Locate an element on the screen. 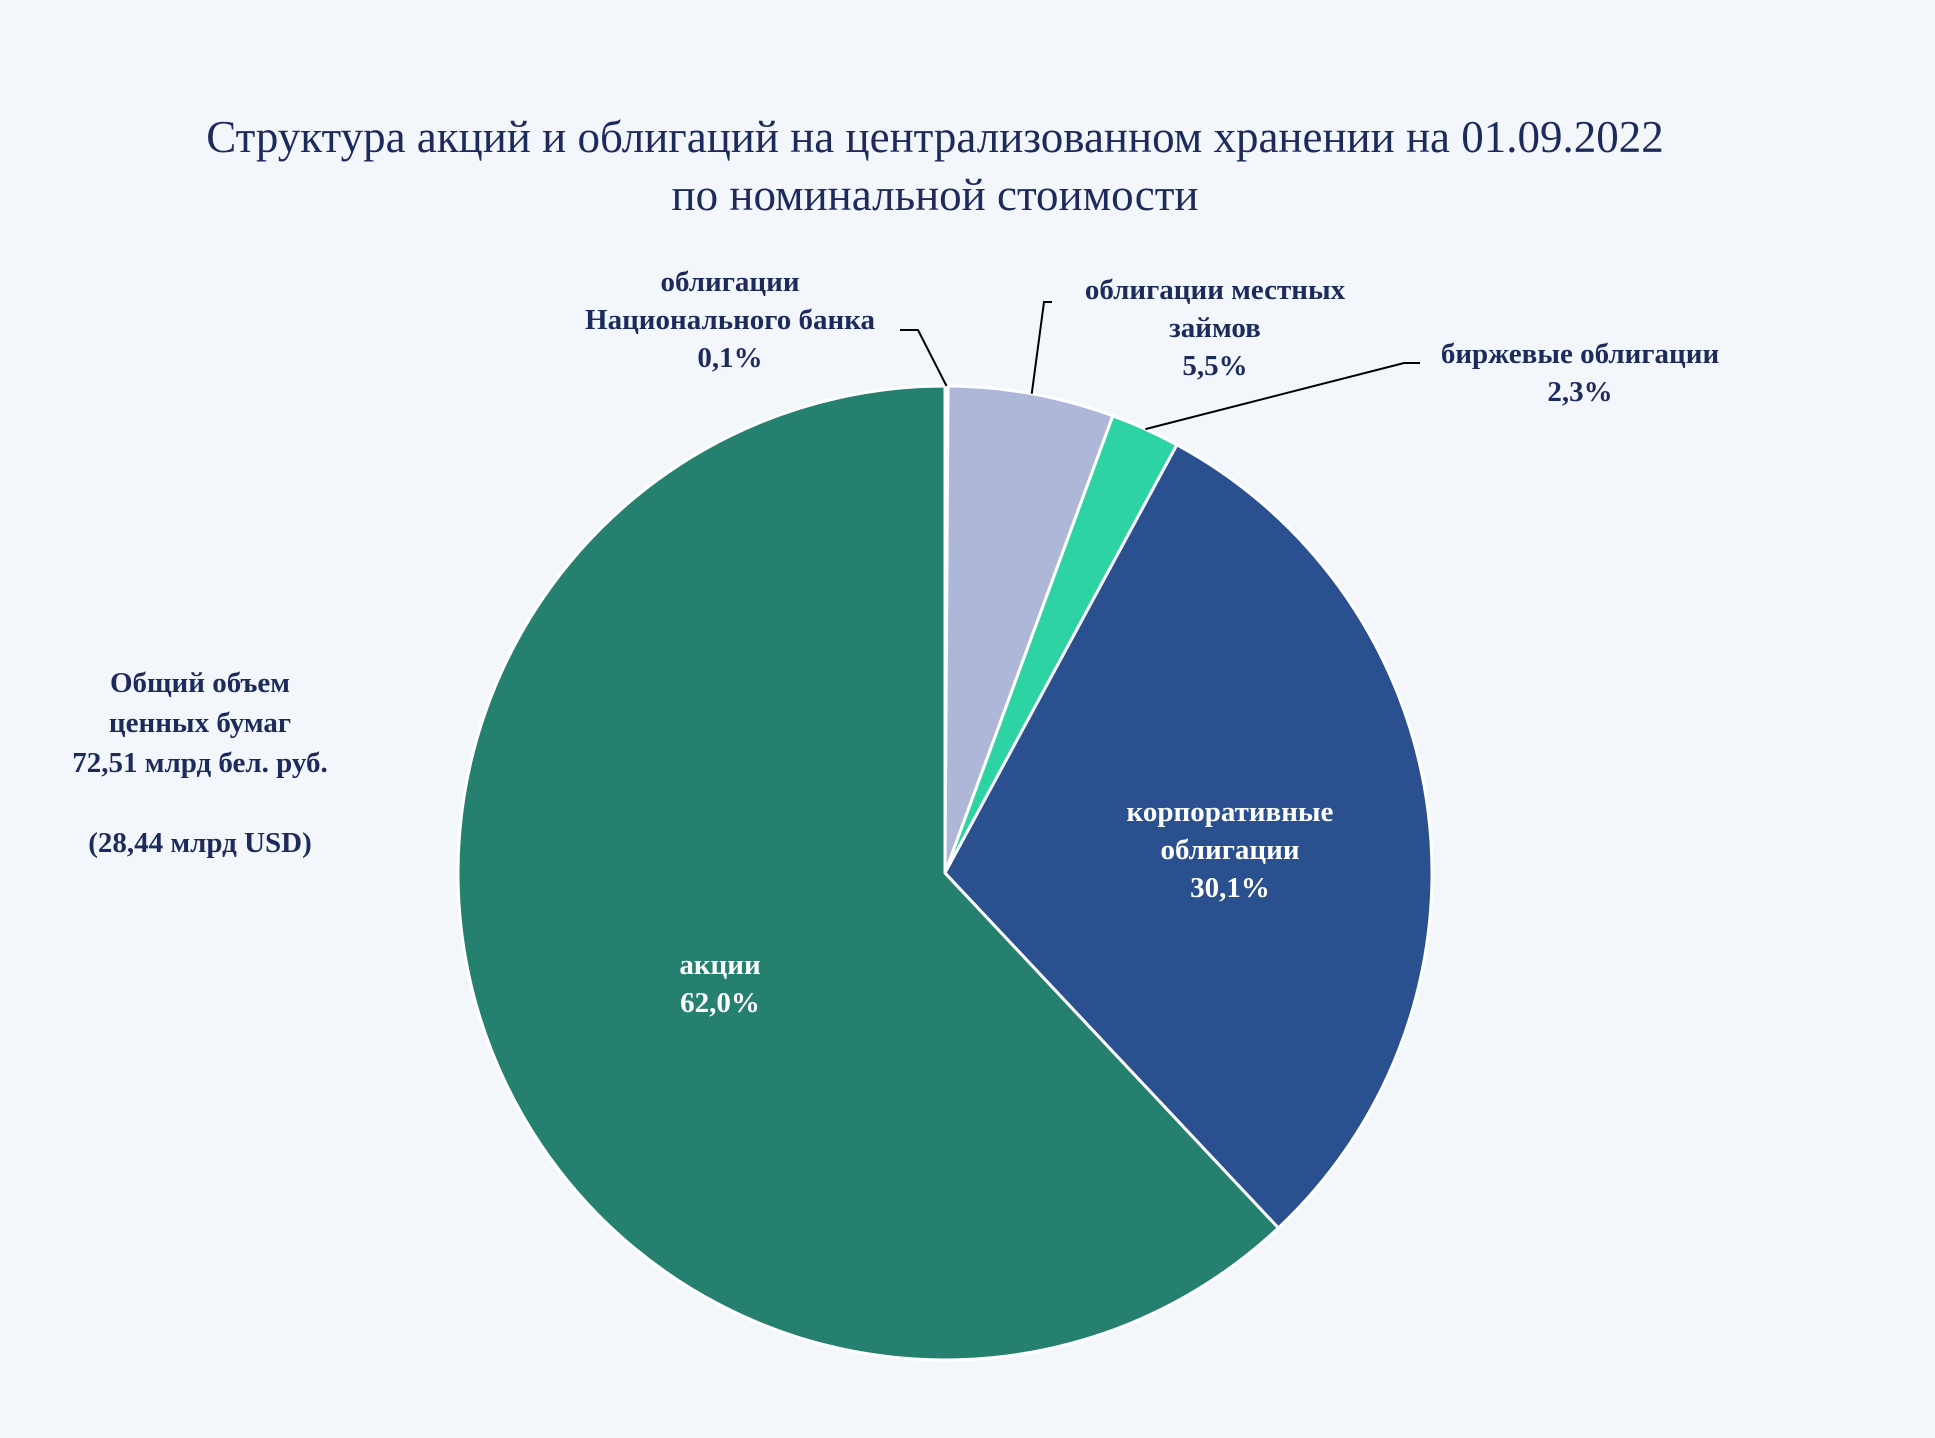 The image size is (1935, 1438). total-note-line-2: ценных бумаг is located at coordinates (200, 723).